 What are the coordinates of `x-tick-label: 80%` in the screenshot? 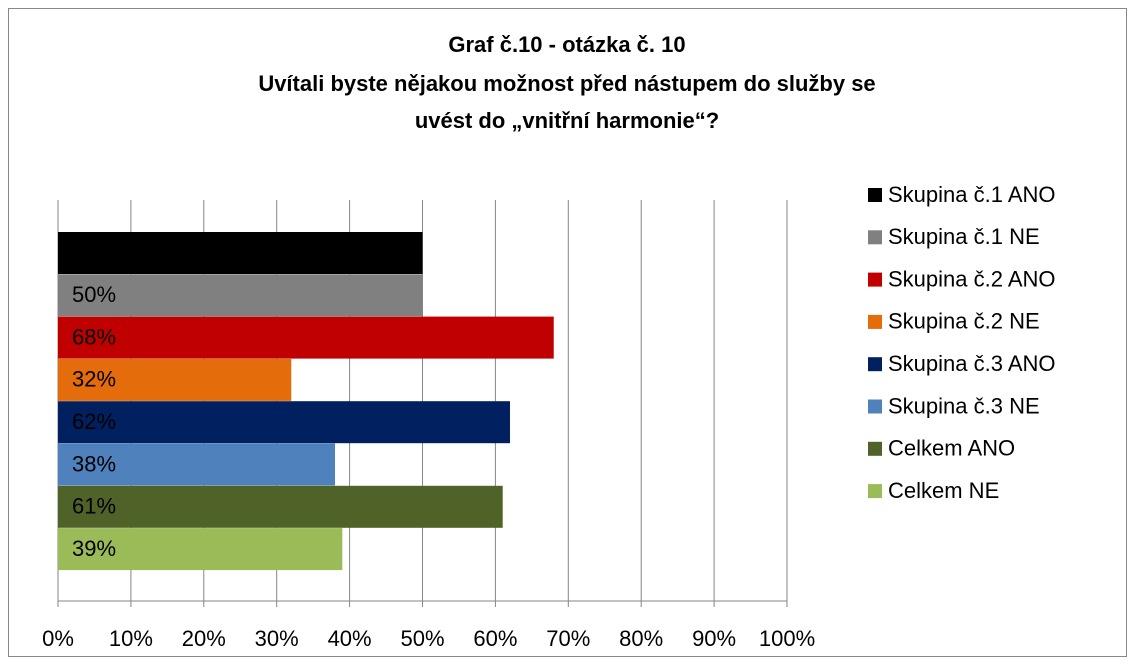 It's located at (641, 638).